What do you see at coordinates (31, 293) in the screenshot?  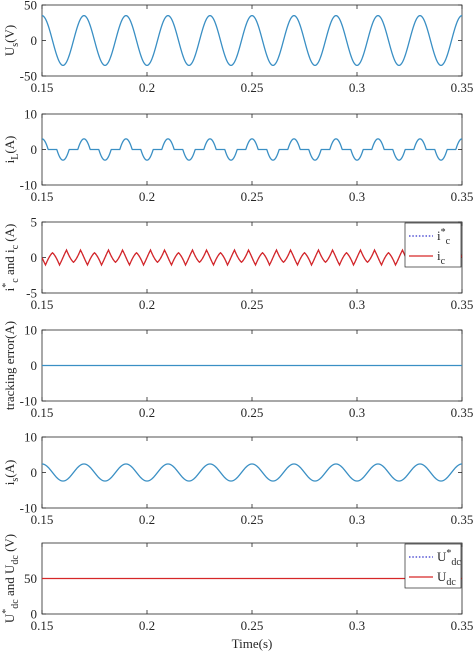 I see `y-tick-label: -5` at bounding box center [31, 293].